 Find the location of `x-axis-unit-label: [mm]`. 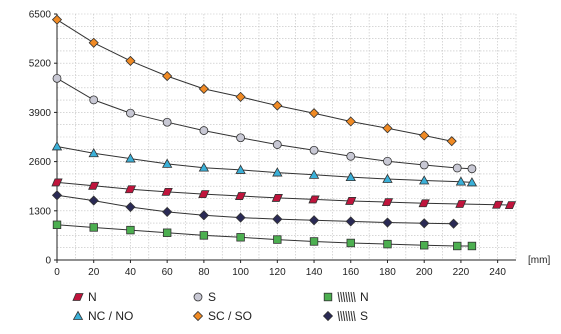

x-axis-unit-label: [mm] is located at coordinates (539, 260).